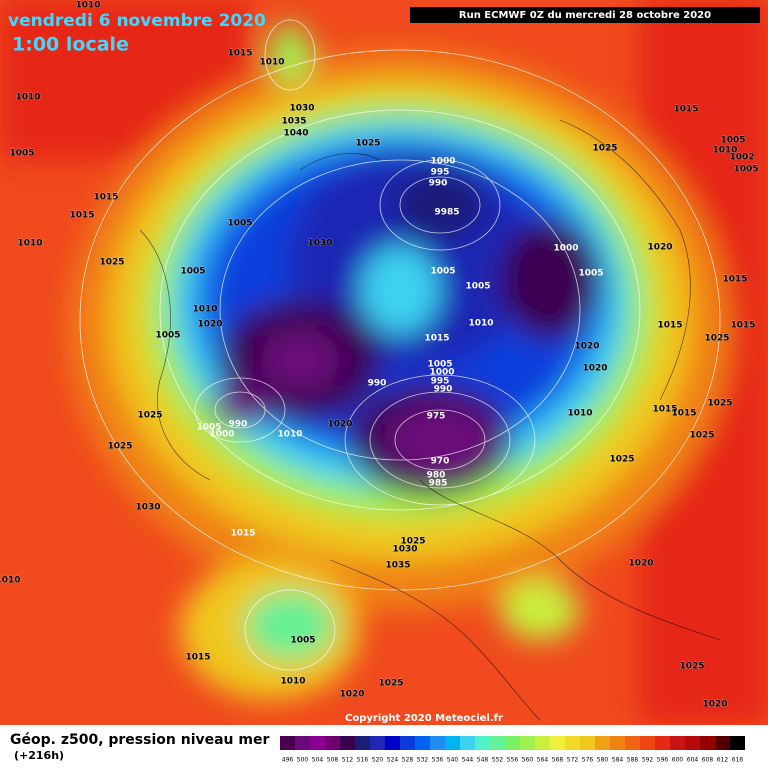  Describe the element at coordinates (558, 760) in the screenshot. I see `scale-label: 568` at that location.